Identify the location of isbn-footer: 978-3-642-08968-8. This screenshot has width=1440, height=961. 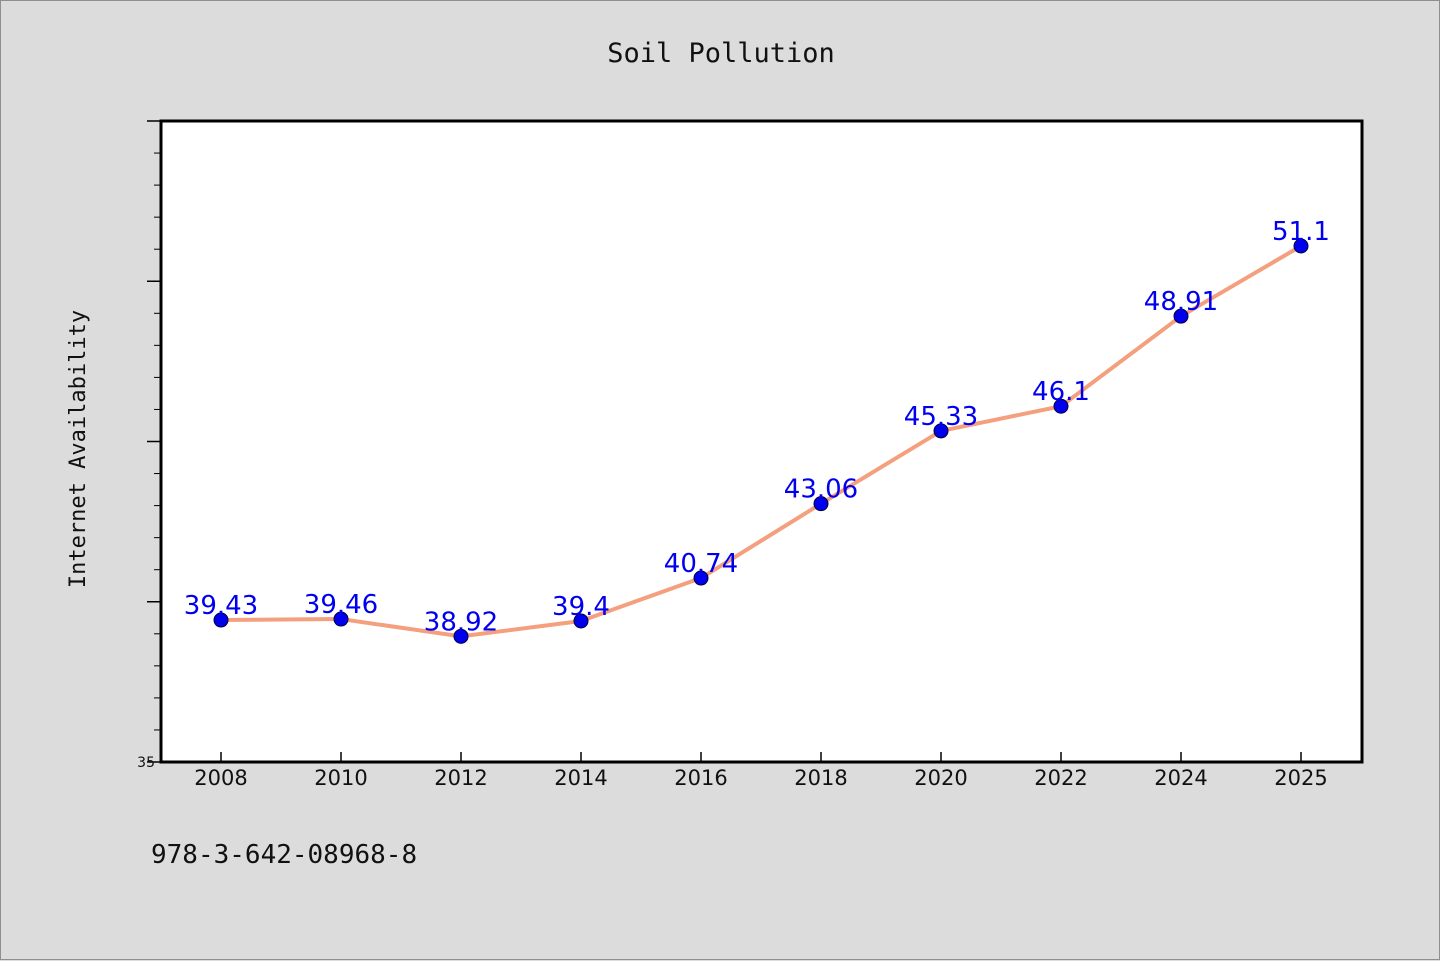
(284, 855).